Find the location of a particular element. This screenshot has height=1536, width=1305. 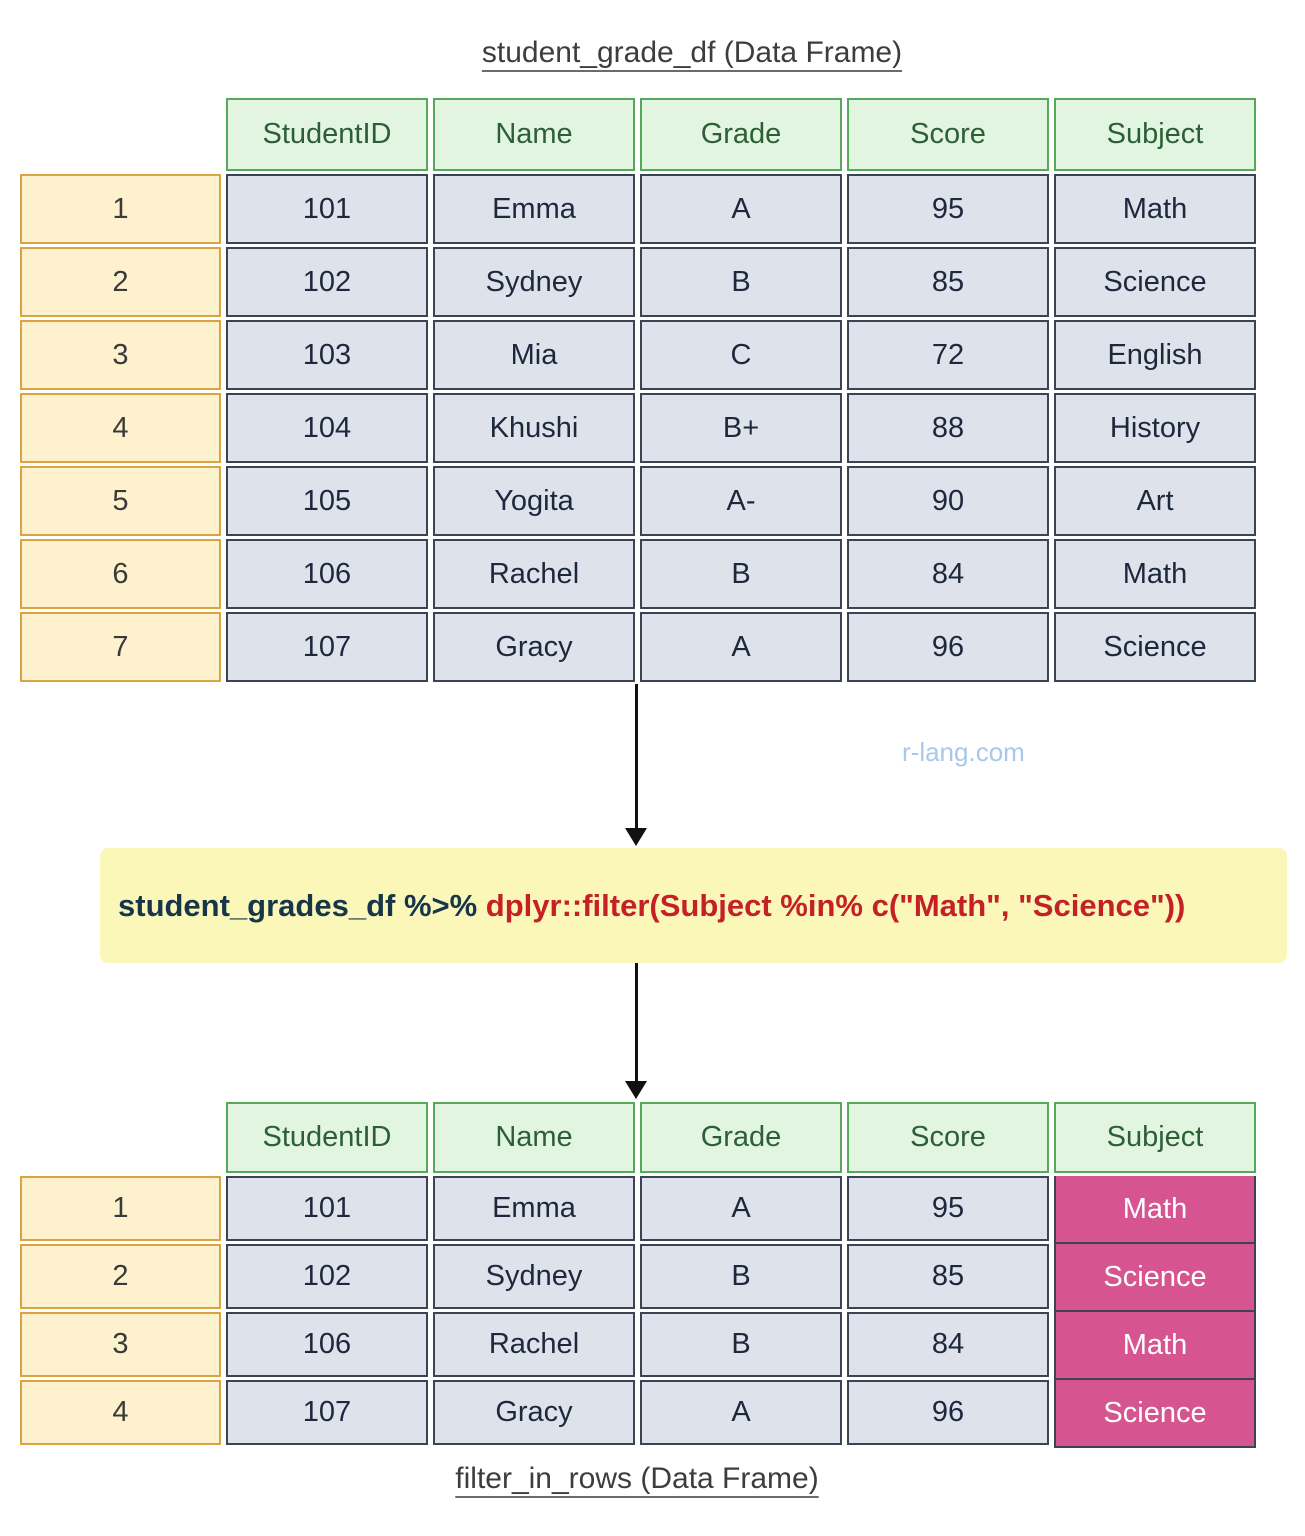

data-cell: A- is located at coordinates (741, 501).